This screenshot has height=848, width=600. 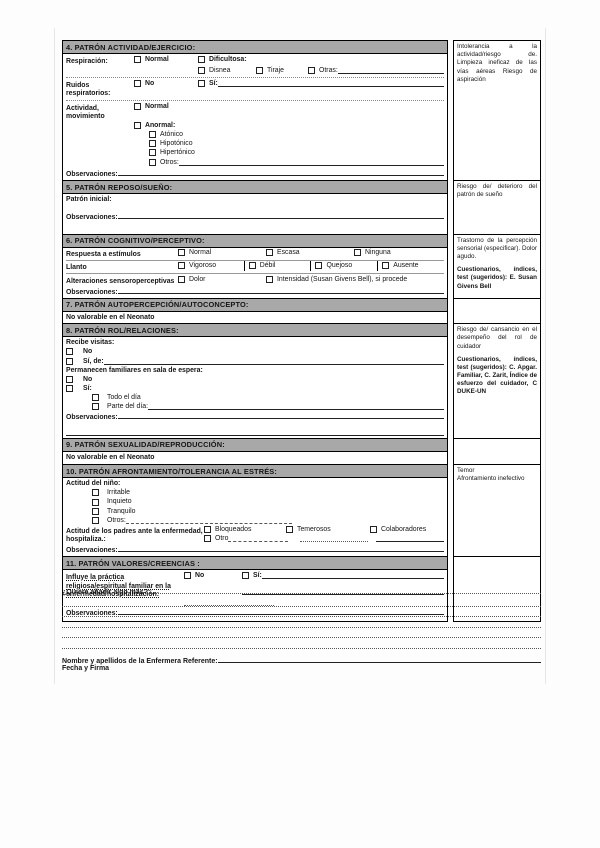 What do you see at coordinates (259, 71) in the screenshot?
I see `checkbox-tiraje` at bounding box center [259, 71].